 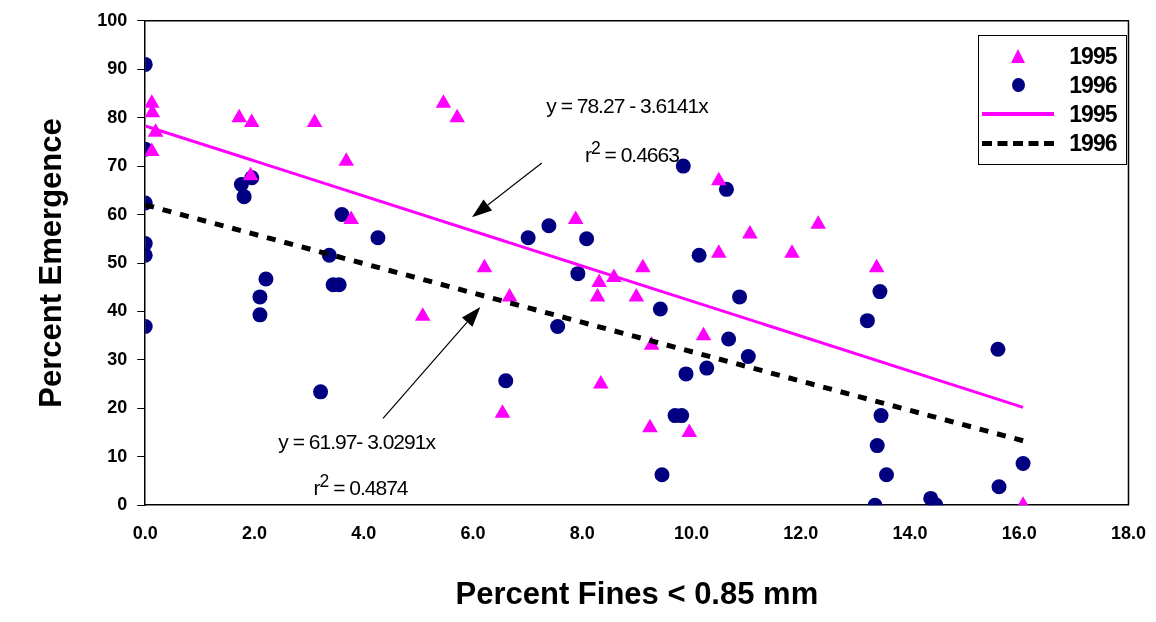 I want to click on x-tick-label: 10.0, so click(x=691, y=532).